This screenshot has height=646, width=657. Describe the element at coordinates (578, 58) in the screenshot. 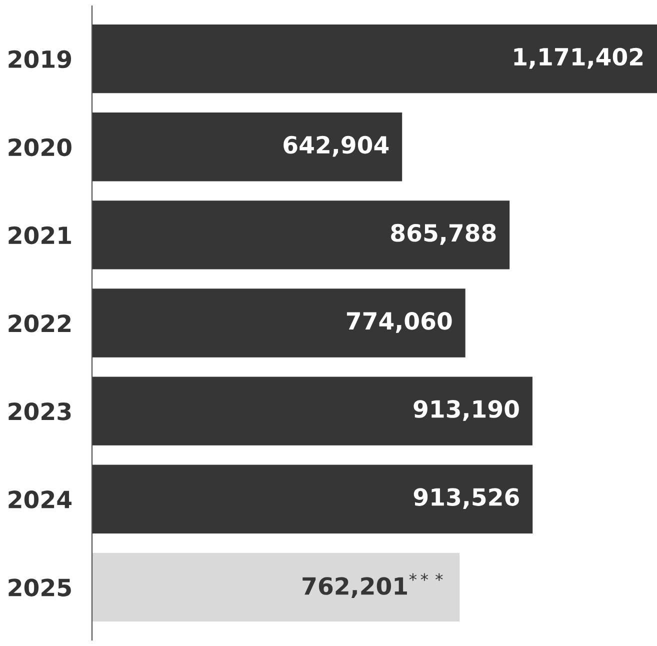

I see `data-label: 1,171,402` at that location.